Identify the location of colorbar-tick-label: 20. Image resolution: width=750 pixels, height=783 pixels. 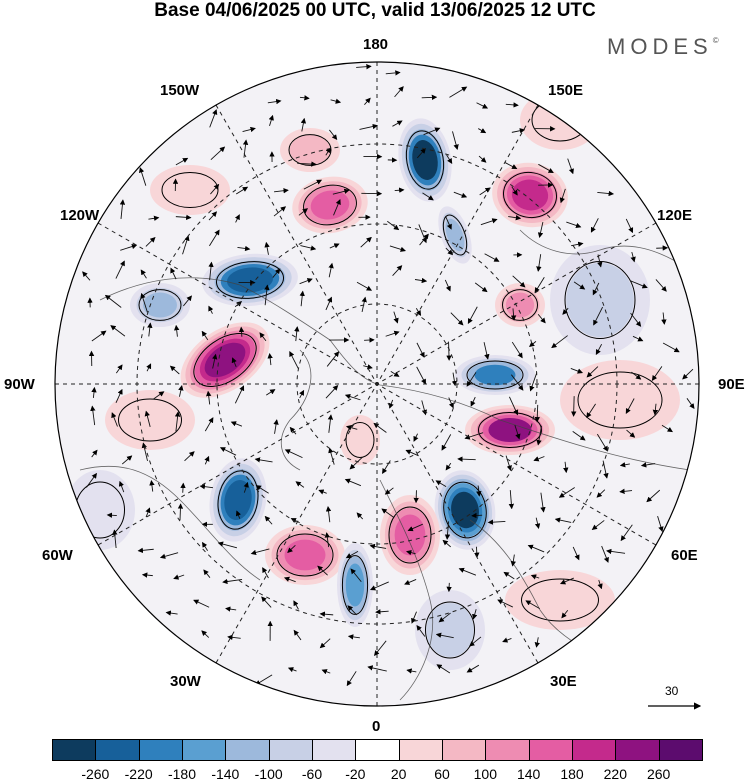
(398, 774).